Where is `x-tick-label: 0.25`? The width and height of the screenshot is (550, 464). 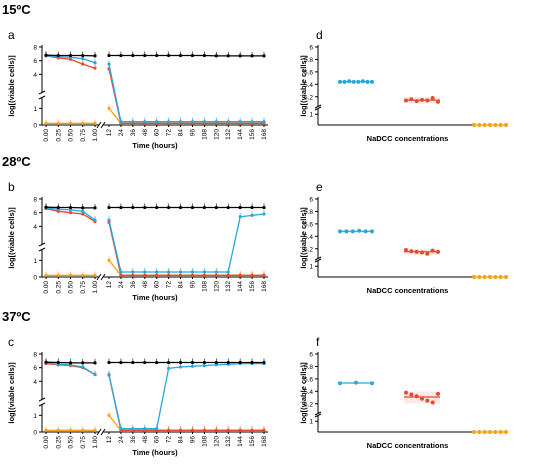
x-tick-label: 0.25 is located at coordinates (58, 287).